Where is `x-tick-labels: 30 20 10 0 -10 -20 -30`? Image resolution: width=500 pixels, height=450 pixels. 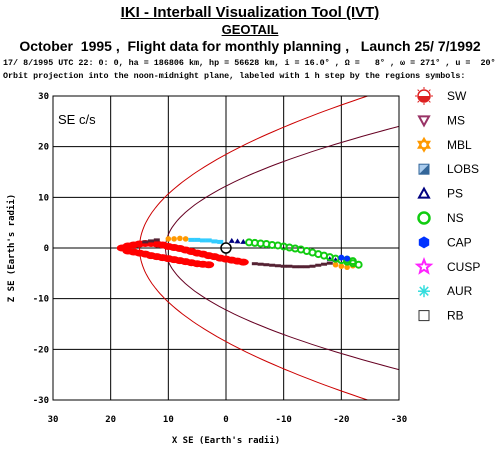
x-tick-labels: 30 20 10 0 -10 -20 -30 is located at coordinates (228, 420).